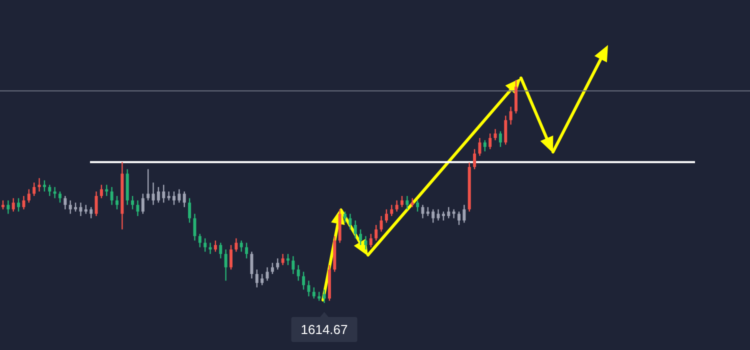 This screenshot has height=350, width=750. I want to click on text: 1614.67, so click(324, 329).